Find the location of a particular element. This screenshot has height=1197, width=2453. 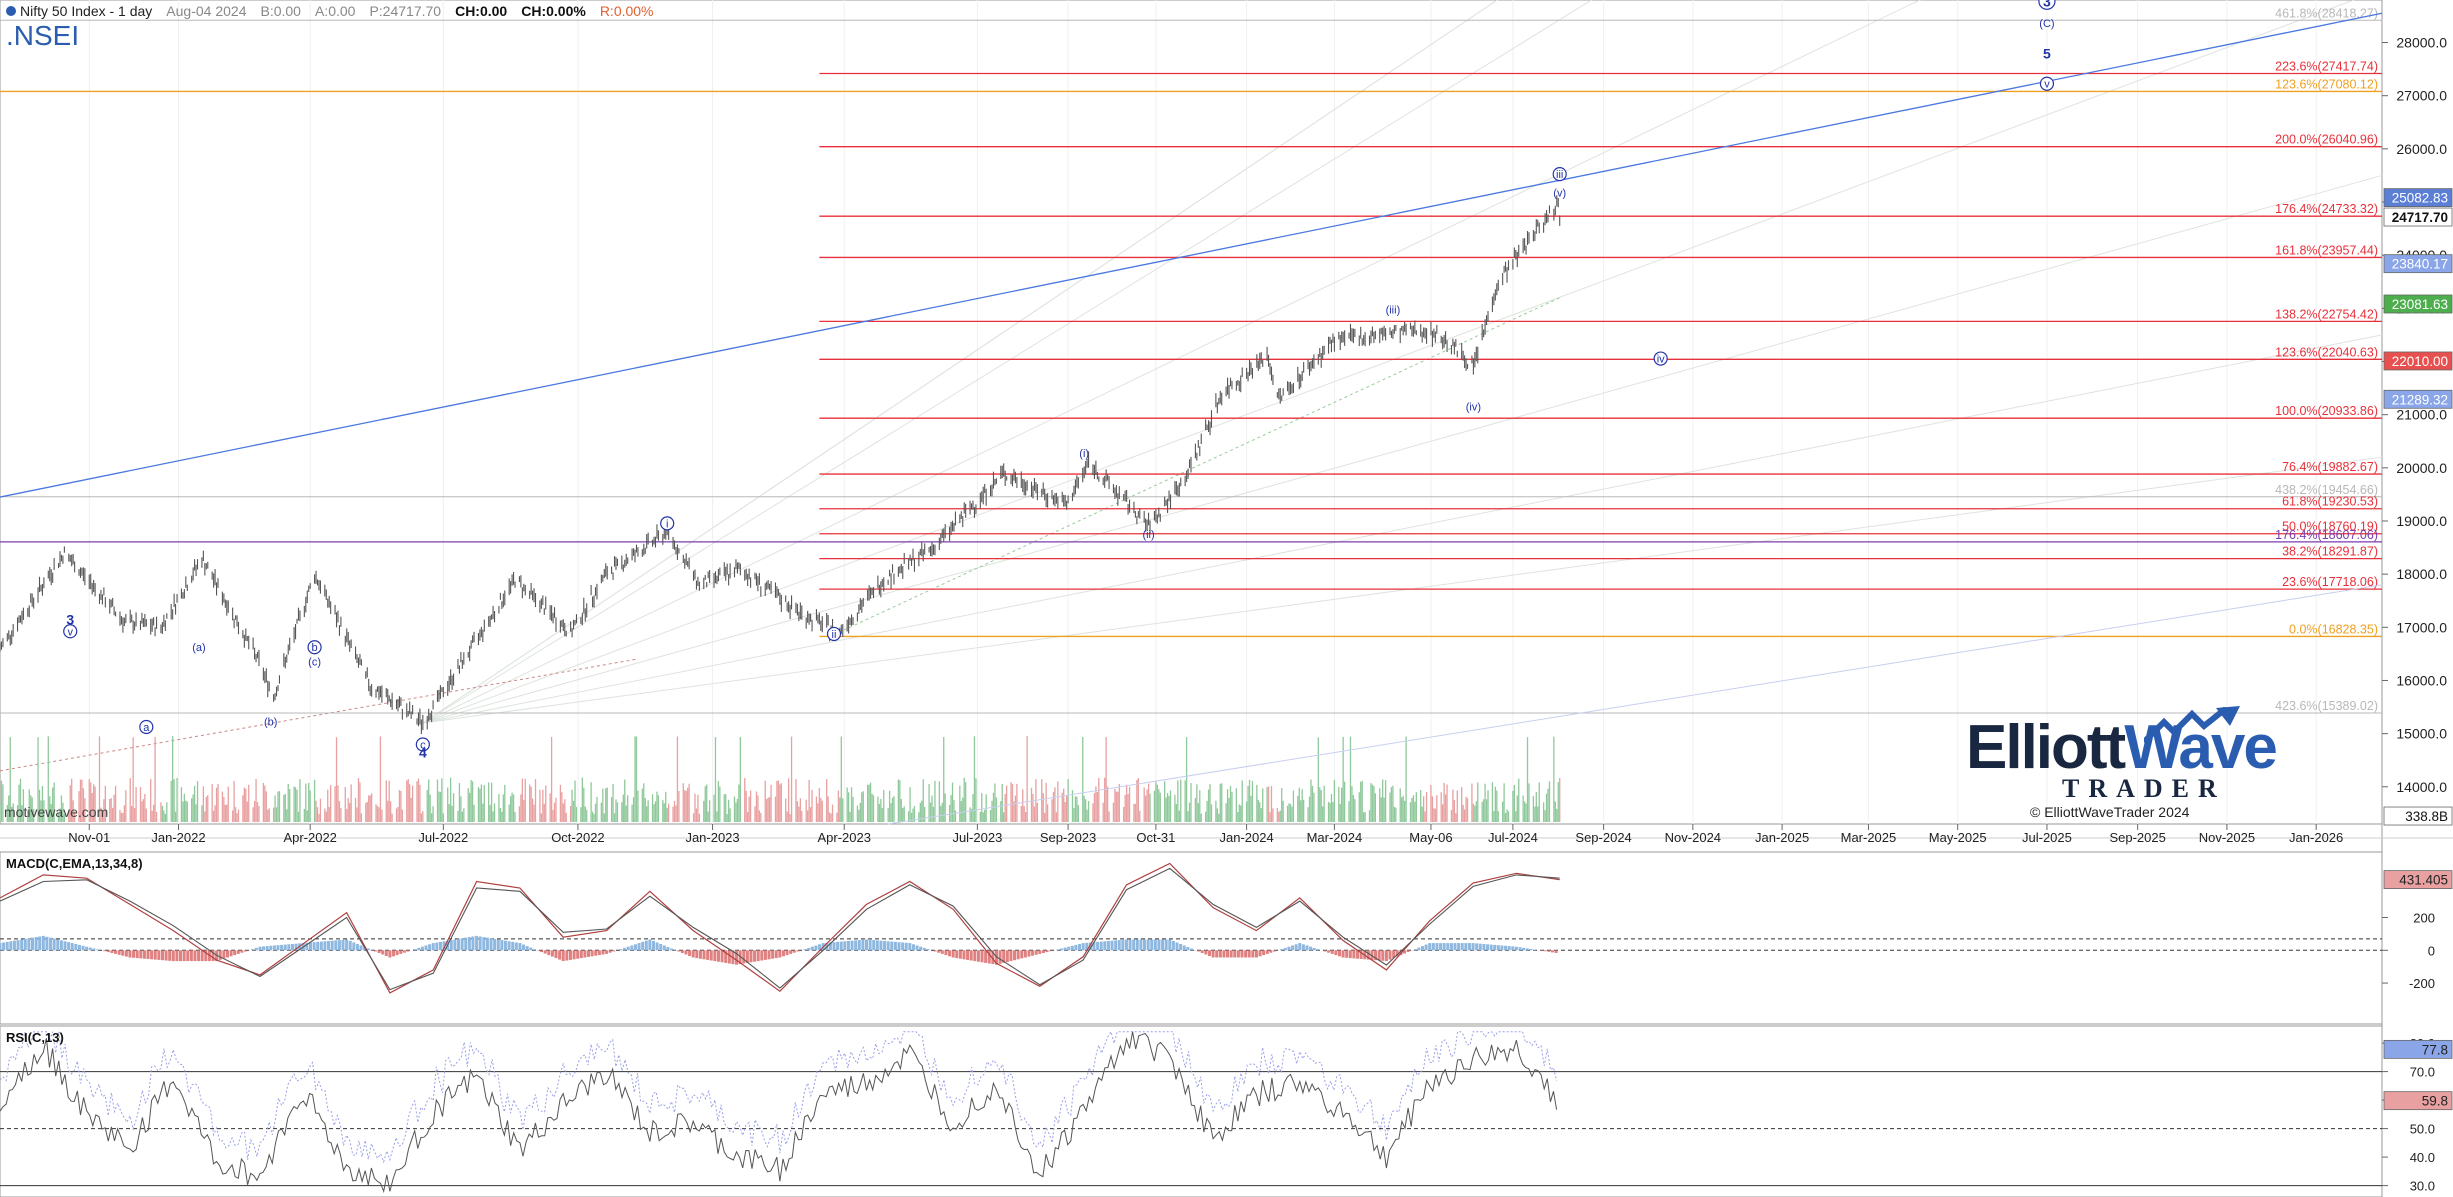

fib-level-label: 223.6%(27417.74) is located at coordinates (2326, 66).